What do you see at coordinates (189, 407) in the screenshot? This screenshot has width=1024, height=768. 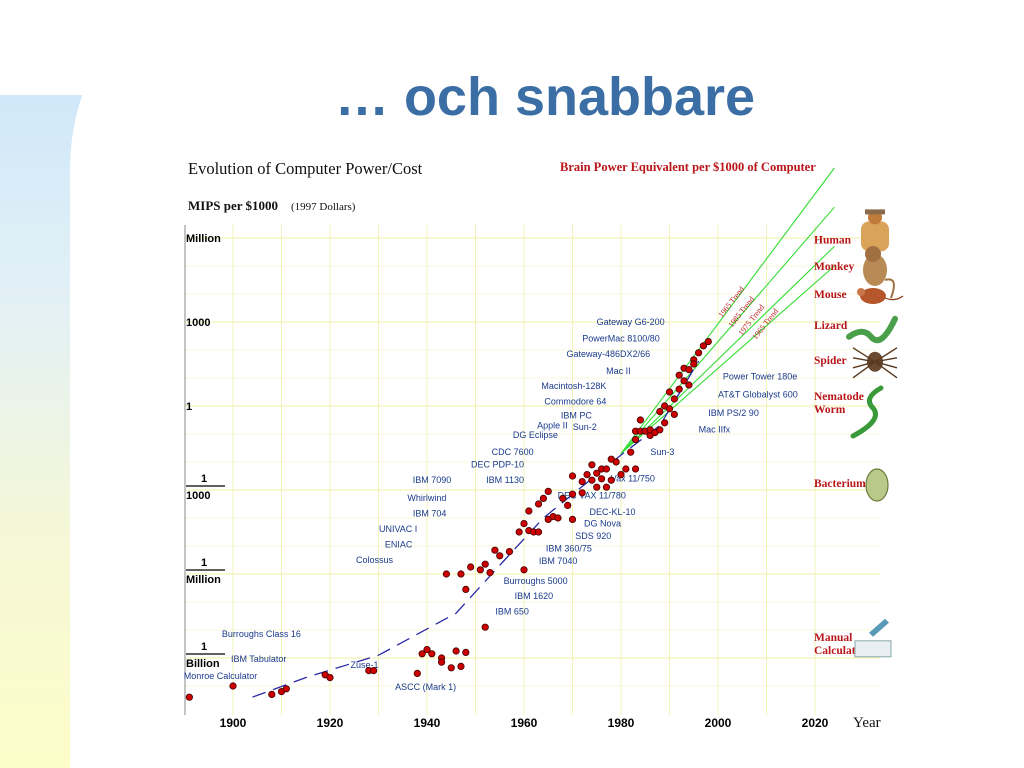 I see `y-tick-label: 1` at bounding box center [189, 407].